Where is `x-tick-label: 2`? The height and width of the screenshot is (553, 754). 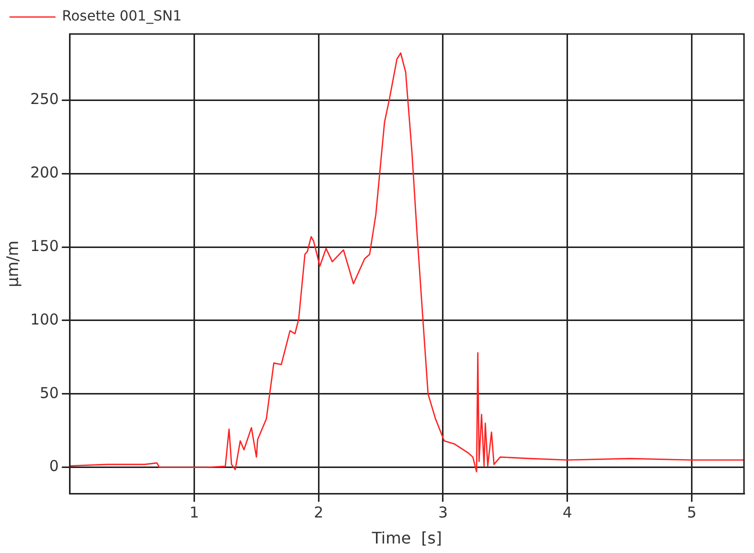 x-tick-label: 2 is located at coordinates (319, 513).